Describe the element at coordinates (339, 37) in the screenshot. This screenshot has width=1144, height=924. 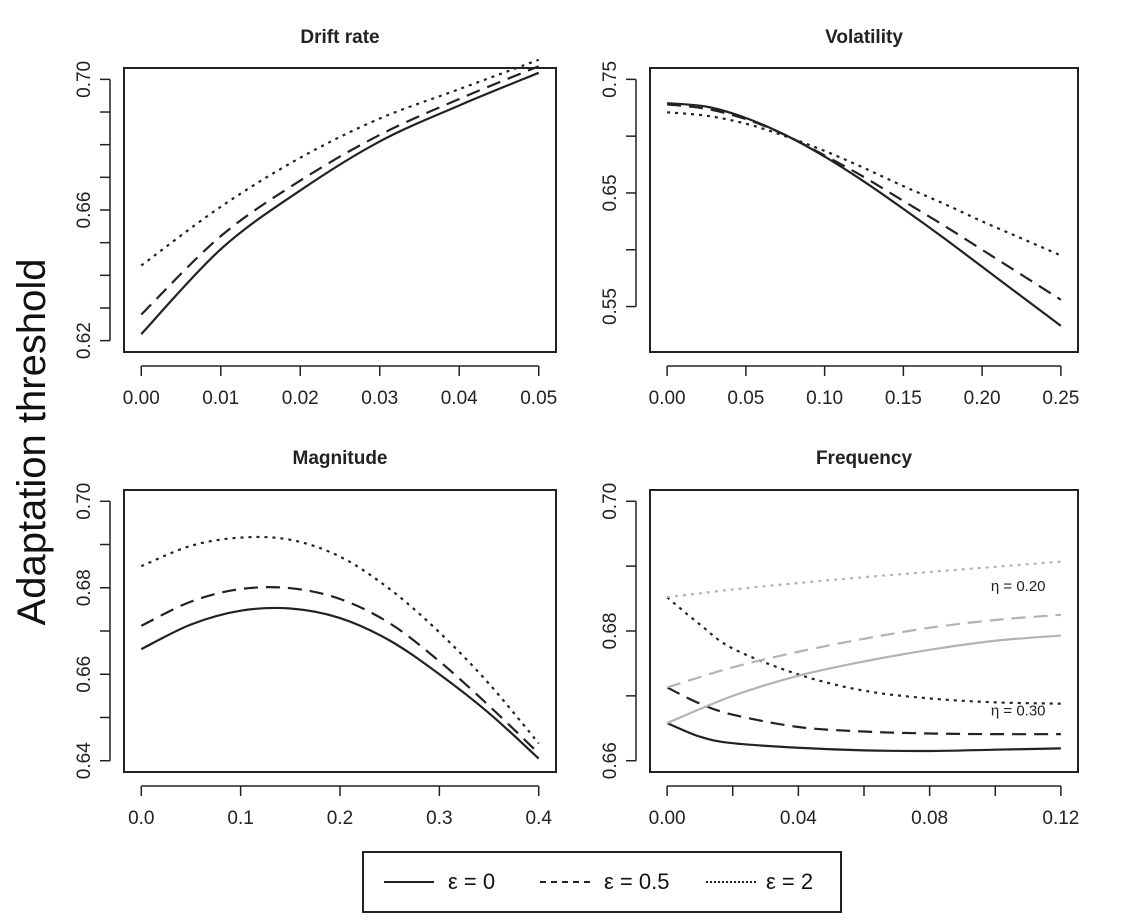
I see `panel-title: Drift rate` at that location.